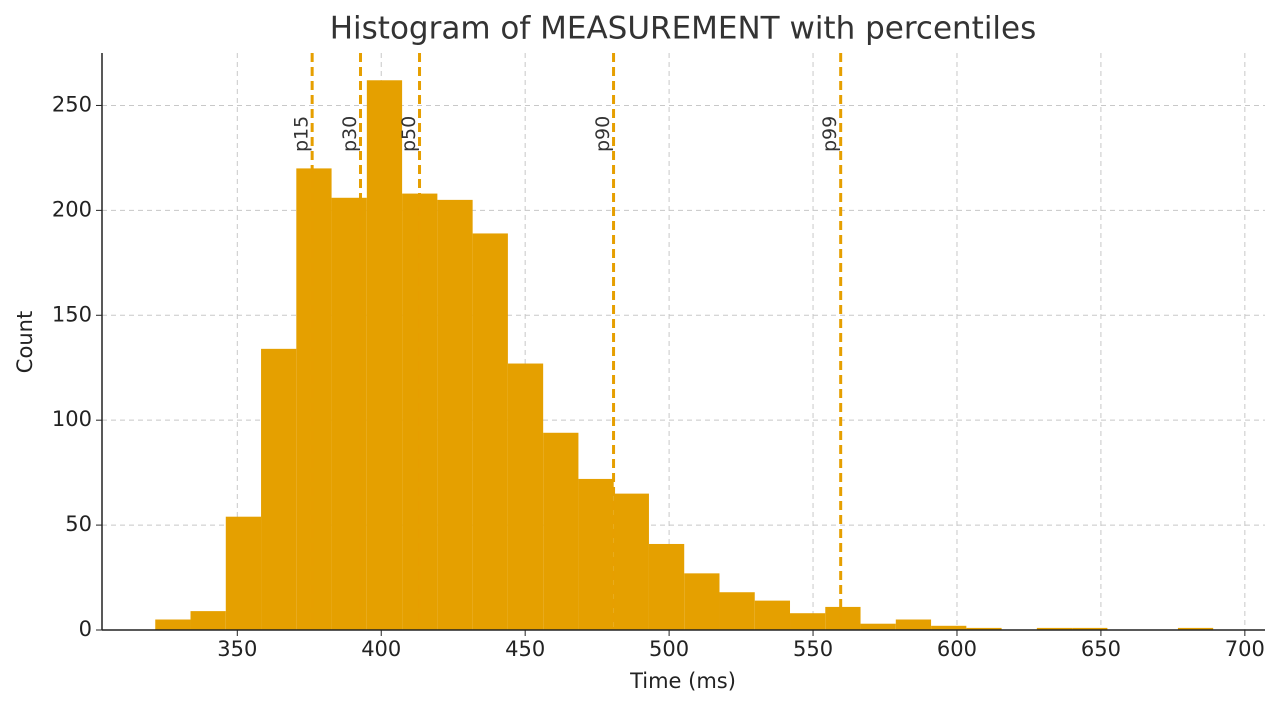  Describe the element at coordinates (350, 134) in the screenshot. I see `percentile-label: p30` at that location.